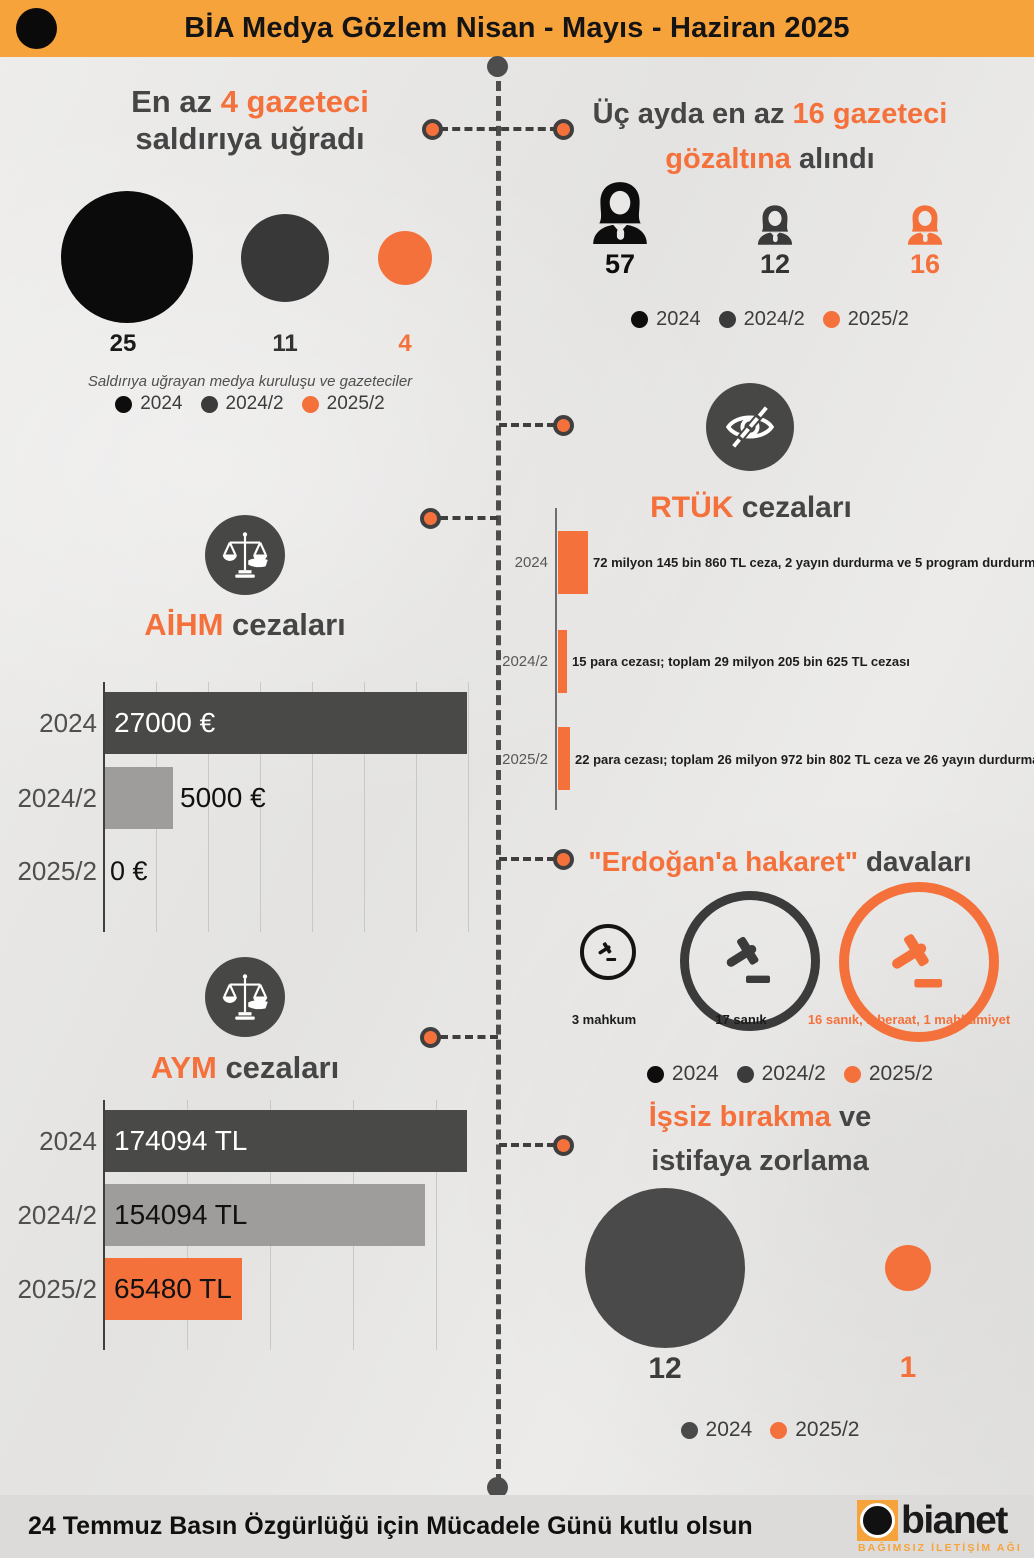  What do you see at coordinates (165, 722) in the screenshot?
I see `aihm-bar-label: 27000 €` at bounding box center [165, 722].